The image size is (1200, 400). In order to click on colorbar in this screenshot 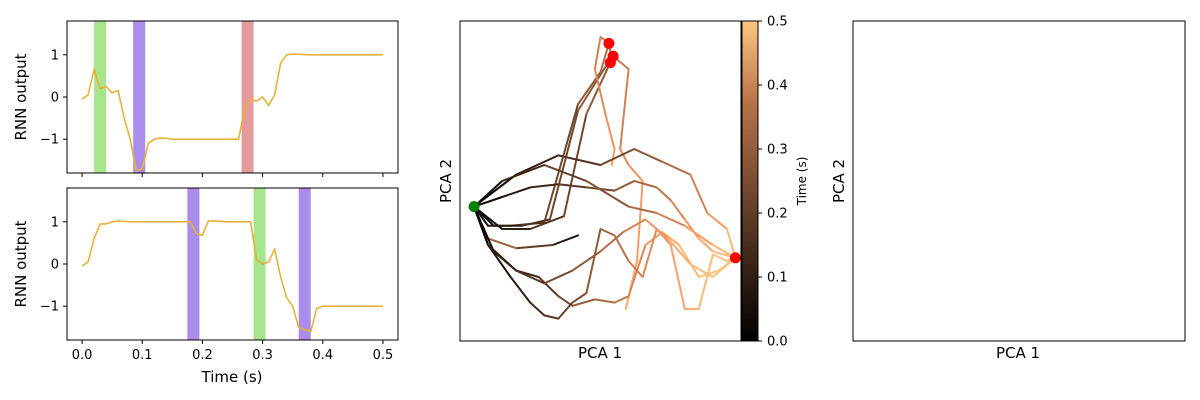, I will do `click(750, 181)`.